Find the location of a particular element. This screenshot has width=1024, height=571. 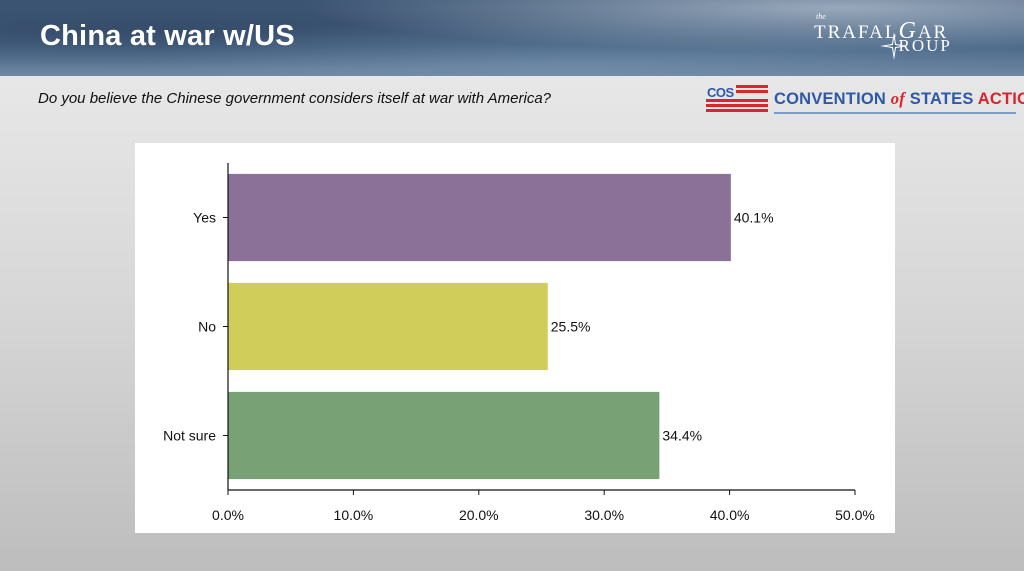

trafalgar-group-logo: the TRAFALGAR ROUP is located at coordinates (894, 38).